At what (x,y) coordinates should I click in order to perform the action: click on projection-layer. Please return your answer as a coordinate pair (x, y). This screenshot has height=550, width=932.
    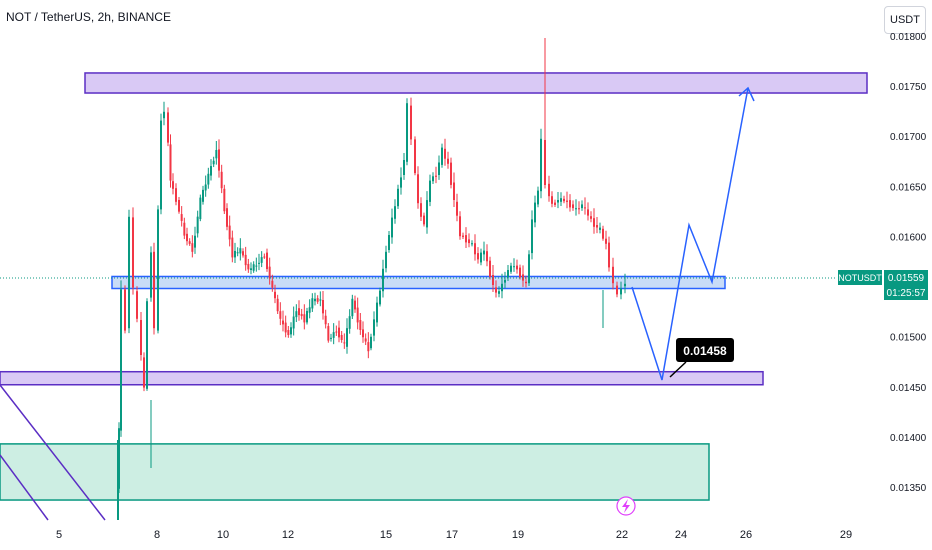
    Looking at the image, I should click on (693, 233).